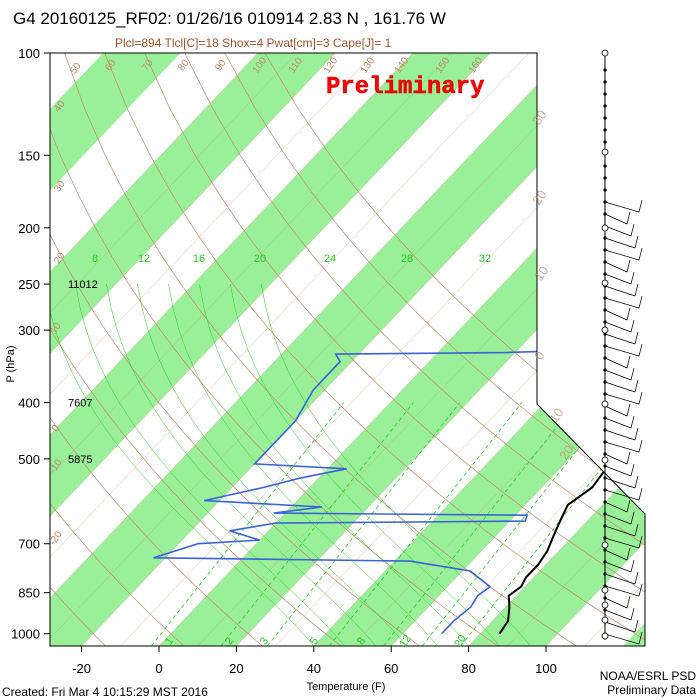 The width and height of the screenshot is (700, 700). I want to click on y-axis-ticks: 100 150 200 250 300 400 500 700 850 1000, so click(30, 344).